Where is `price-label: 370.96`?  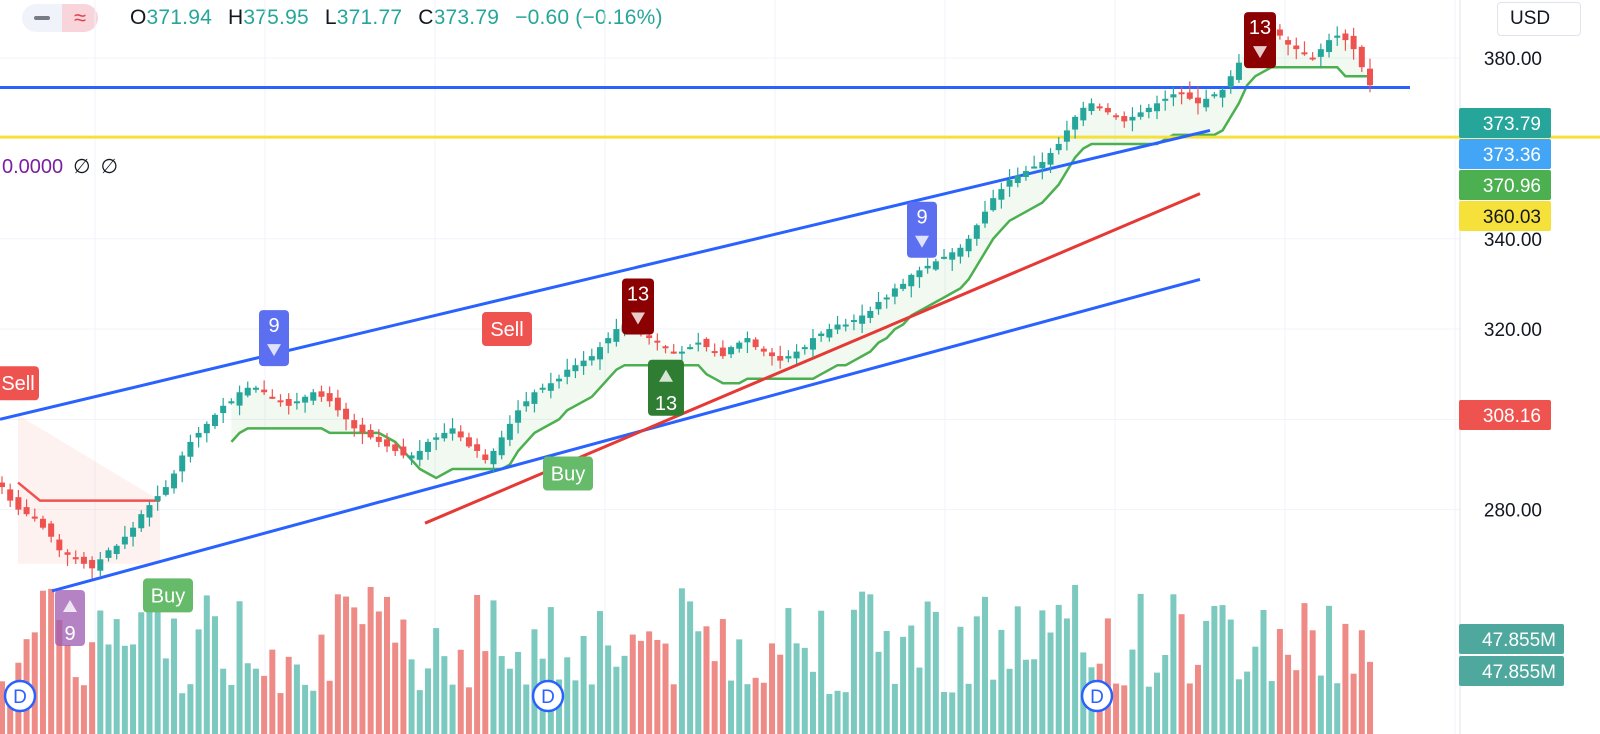 price-label: 370.96 is located at coordinates (1505, 185).